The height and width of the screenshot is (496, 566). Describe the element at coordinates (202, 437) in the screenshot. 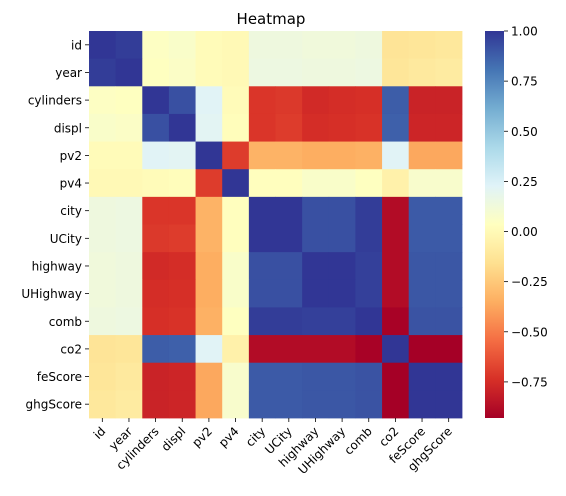

I see `x-tick-label: pv2` at that location.